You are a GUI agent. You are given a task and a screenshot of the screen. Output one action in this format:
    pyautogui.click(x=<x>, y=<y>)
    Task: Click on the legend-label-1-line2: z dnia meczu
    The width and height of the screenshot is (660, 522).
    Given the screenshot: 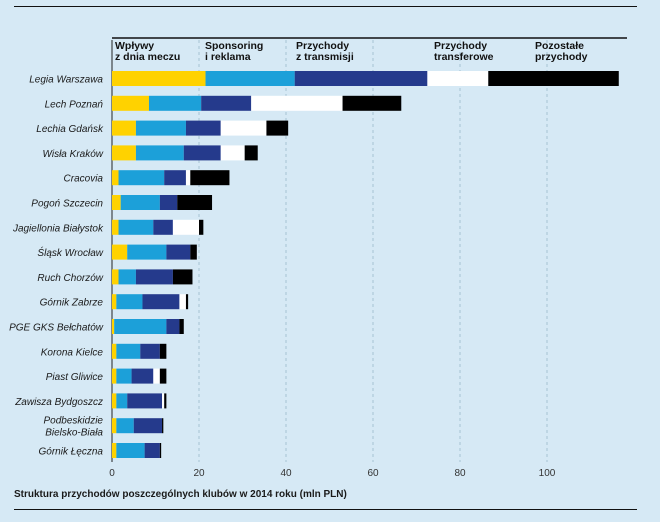 What is the action you would take?
    pyautogui.click(x=147, y=57)
    